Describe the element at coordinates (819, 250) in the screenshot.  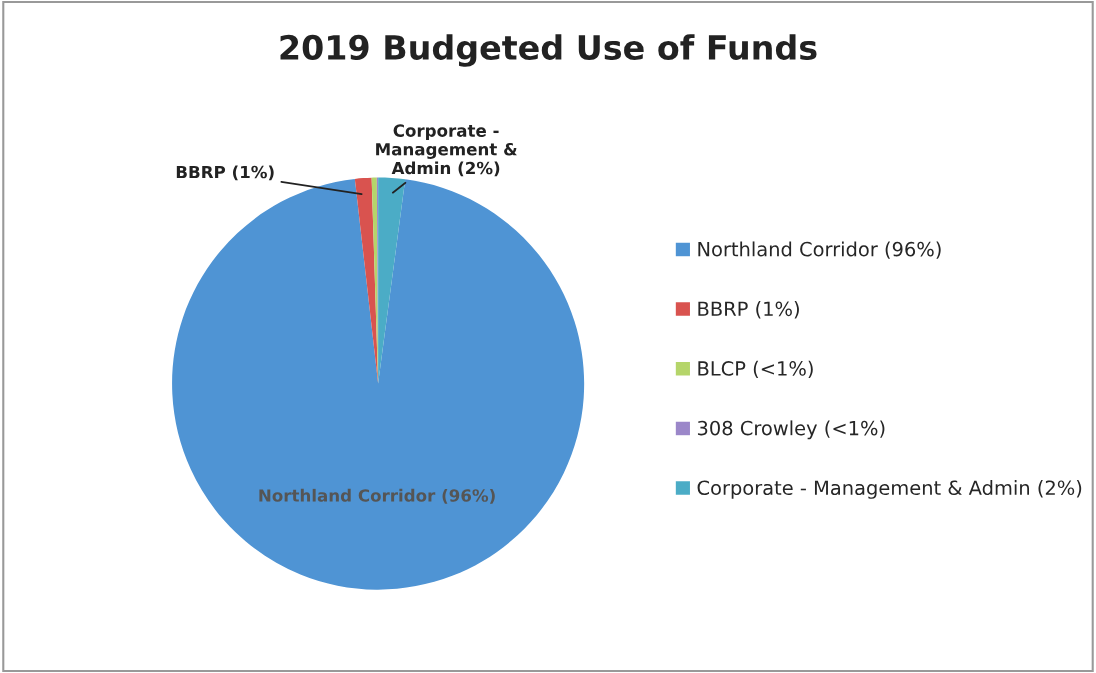
I see `legend-label: Northland Corridor (96%)` at that location.